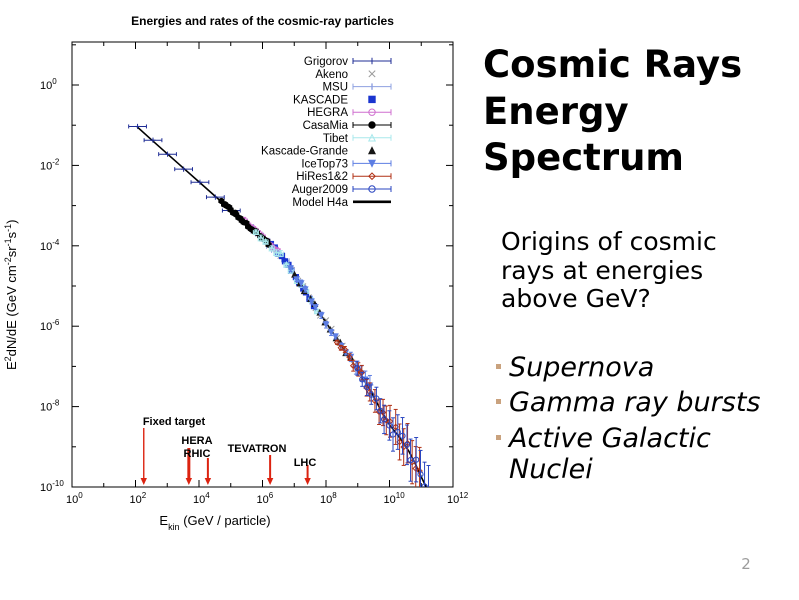 This screenshot has height=600, width=799. Describe the element at coordinates (331, 75) in the screenshot. I see `svg-text: Akeno` at that location.